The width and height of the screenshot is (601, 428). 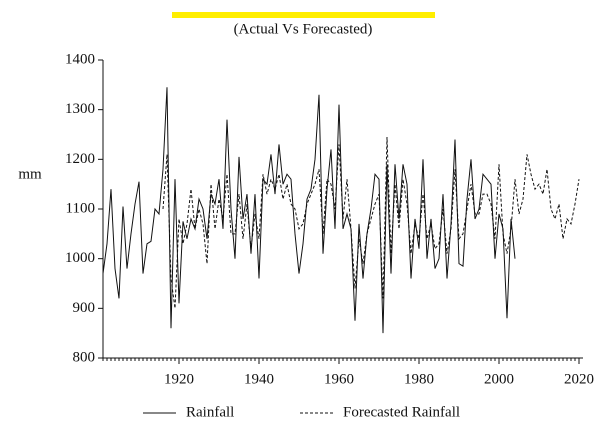 I want to click on x-tick-label: 1940, so click(x=259, y=379).